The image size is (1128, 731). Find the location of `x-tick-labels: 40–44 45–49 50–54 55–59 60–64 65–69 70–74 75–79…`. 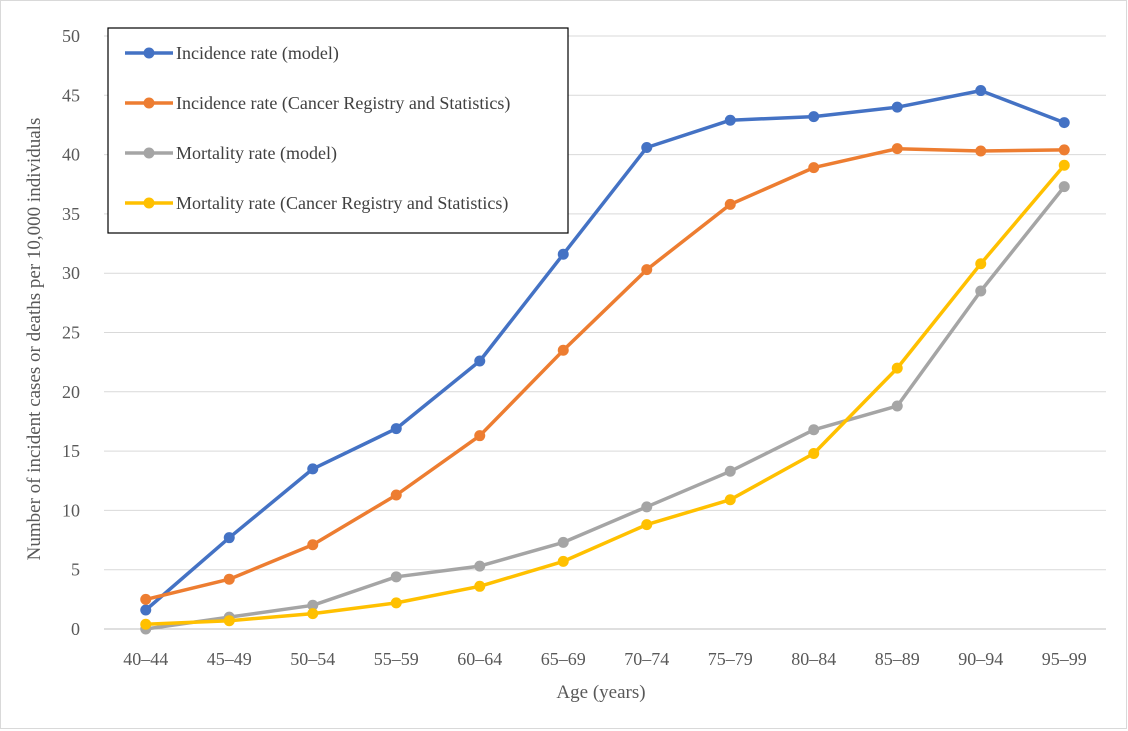

x-tick-labels: 40–44 45–49 50–54 55–59 60–64 65–69 70–74 75–79… is located at coordinates (605, 659).